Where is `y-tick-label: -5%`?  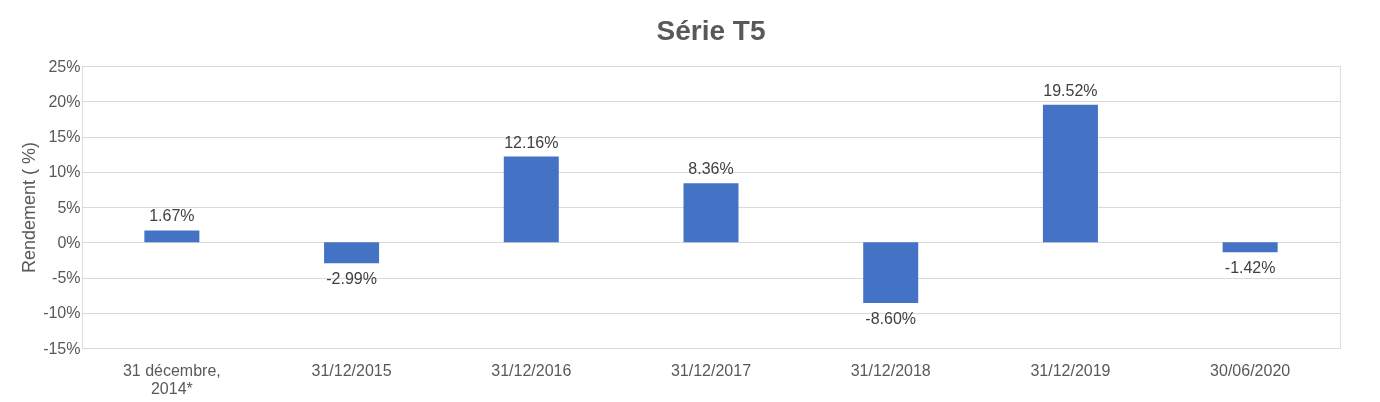
y-tick-label: -5% is located at coordinates (66, 277).